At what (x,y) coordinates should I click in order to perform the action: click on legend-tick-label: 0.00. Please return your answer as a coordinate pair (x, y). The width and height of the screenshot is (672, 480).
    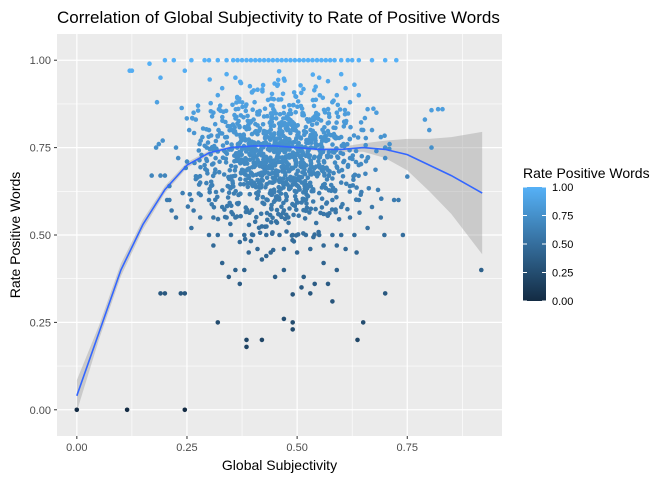
    Looking at the image, I should click on (562, 302).